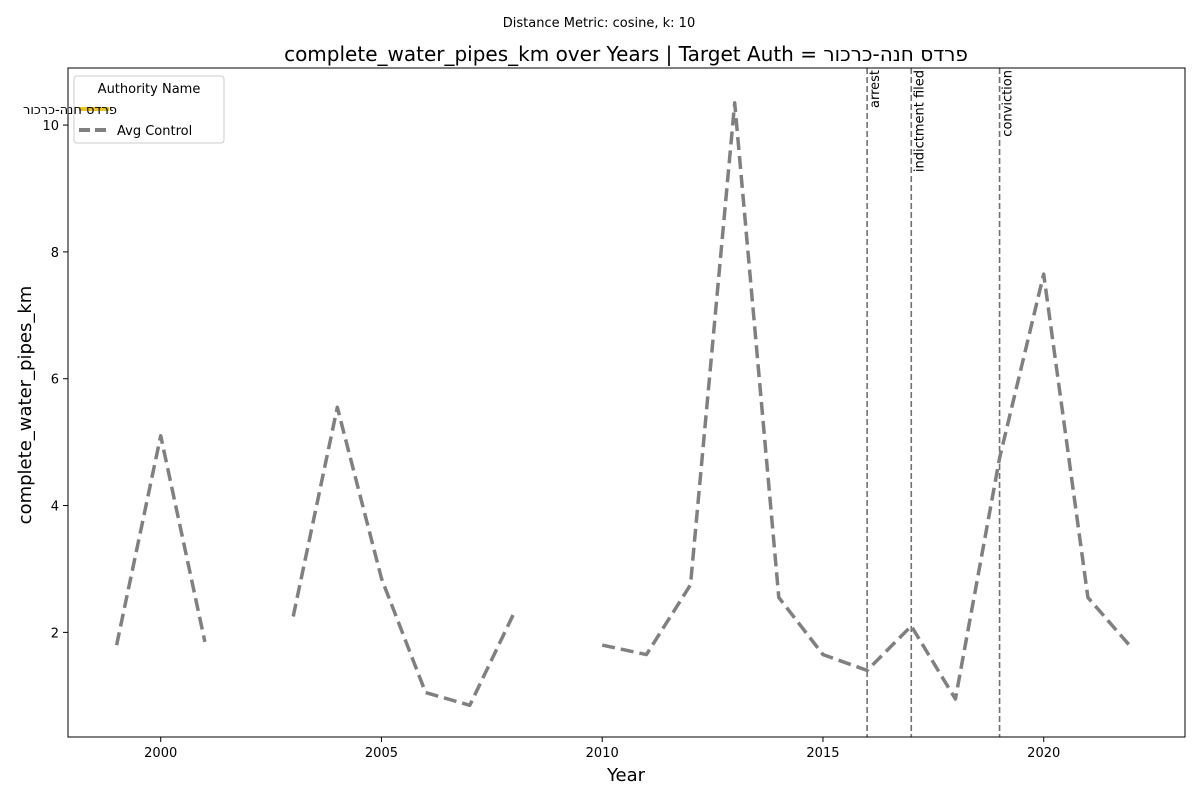 This screenshot has height=804, width=1200. Describe the element at coordinates (55, 633) in the screenshot. I see `y-tick-label-2: 2` at that location.